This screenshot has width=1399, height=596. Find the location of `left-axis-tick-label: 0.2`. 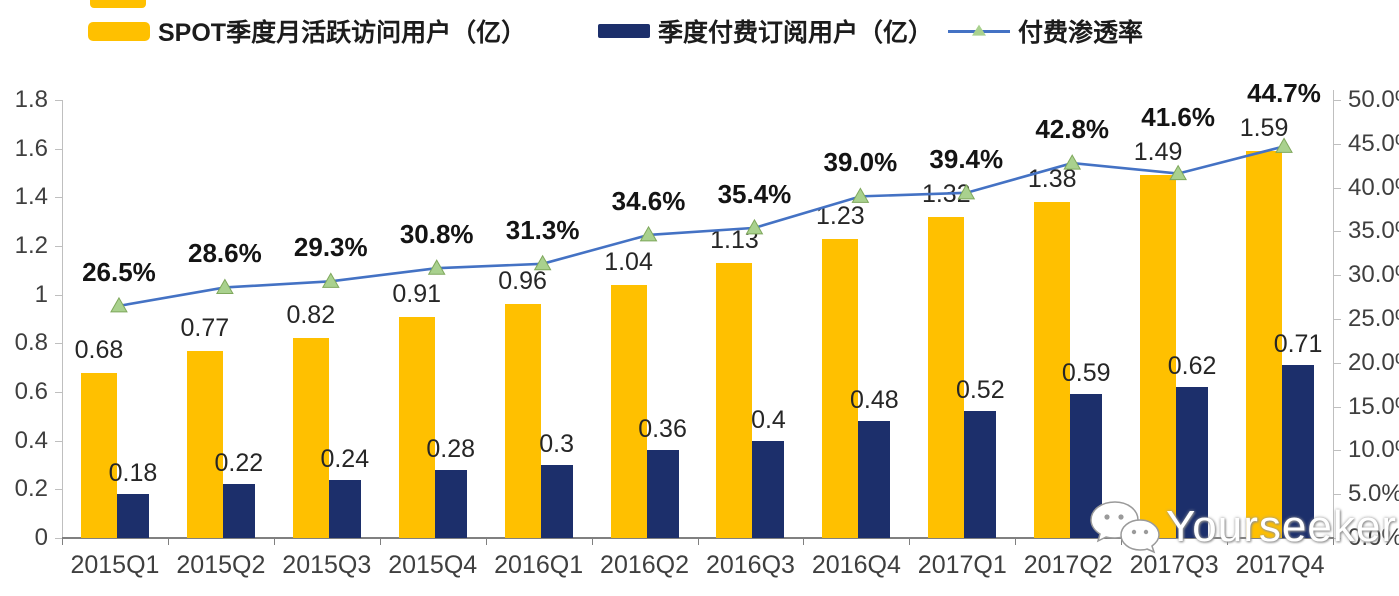

left-axis-tick-label: 0.2 is located at coordinates (31, 489).